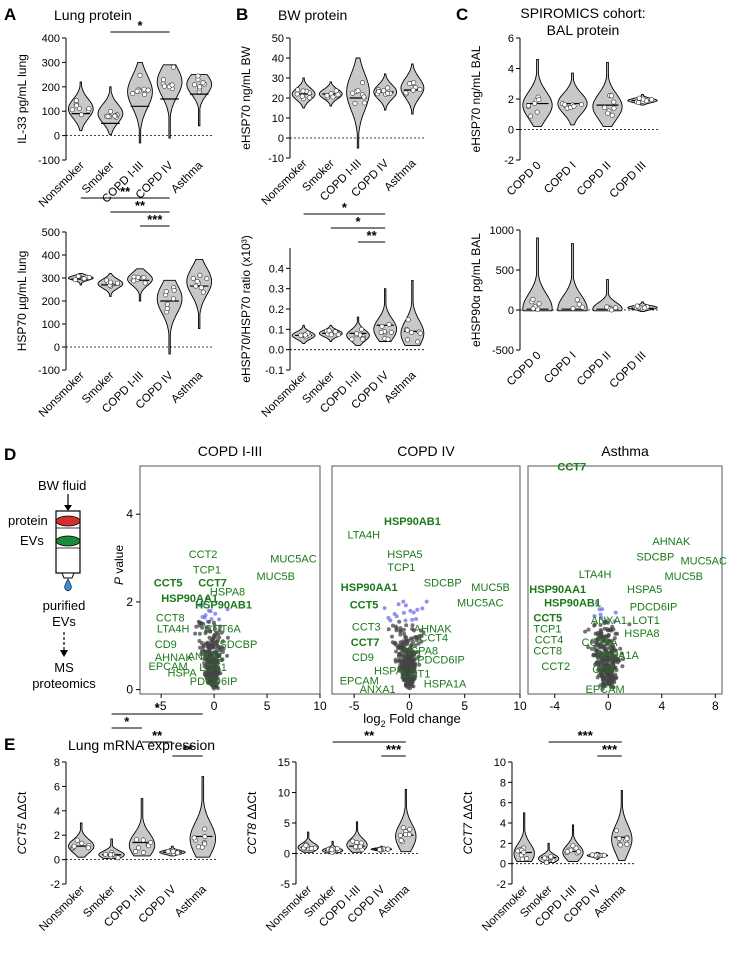  What do you see at coordinates (603, 670) in the screenshot?
I see `protein-label: CD9` at bounding box center [603, 670].